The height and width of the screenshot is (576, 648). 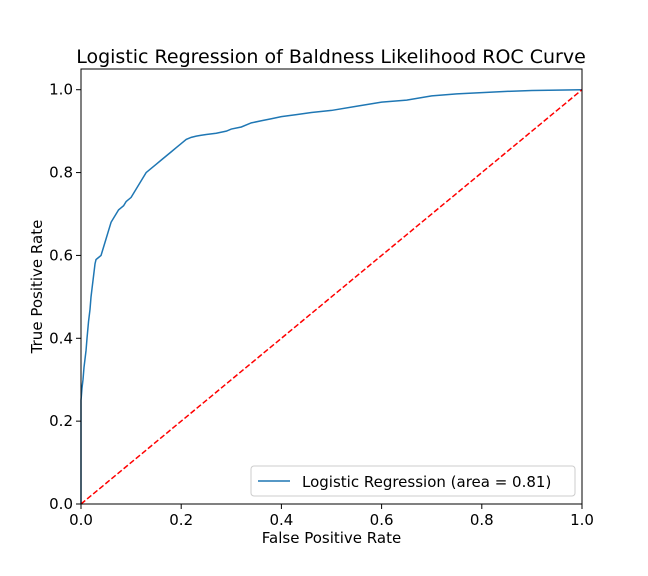 What do you see at coordinates (37, 287) in the screenshot?
I see `y-axis-label: True Positive Rate` at bounding box center [37, 287].